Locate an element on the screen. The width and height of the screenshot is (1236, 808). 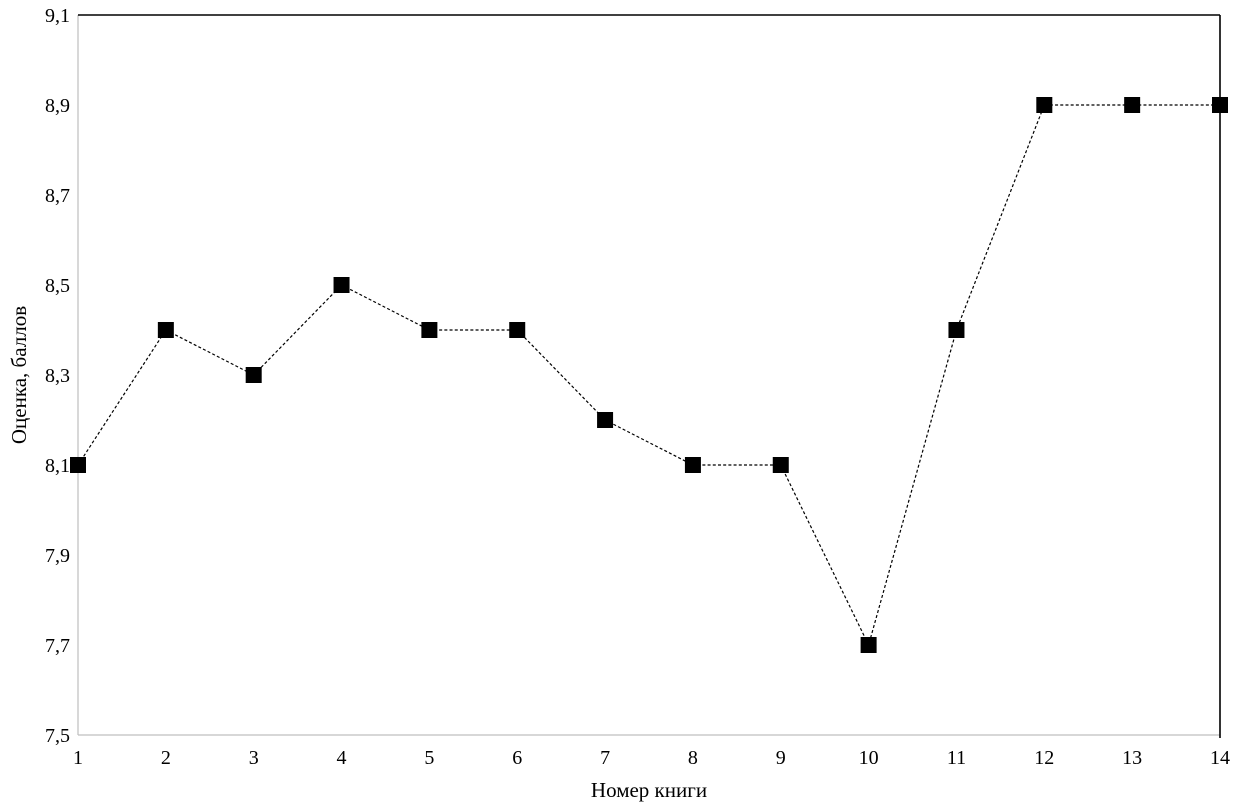
x-tick-label: 4 is located at coordinates (342, 758).